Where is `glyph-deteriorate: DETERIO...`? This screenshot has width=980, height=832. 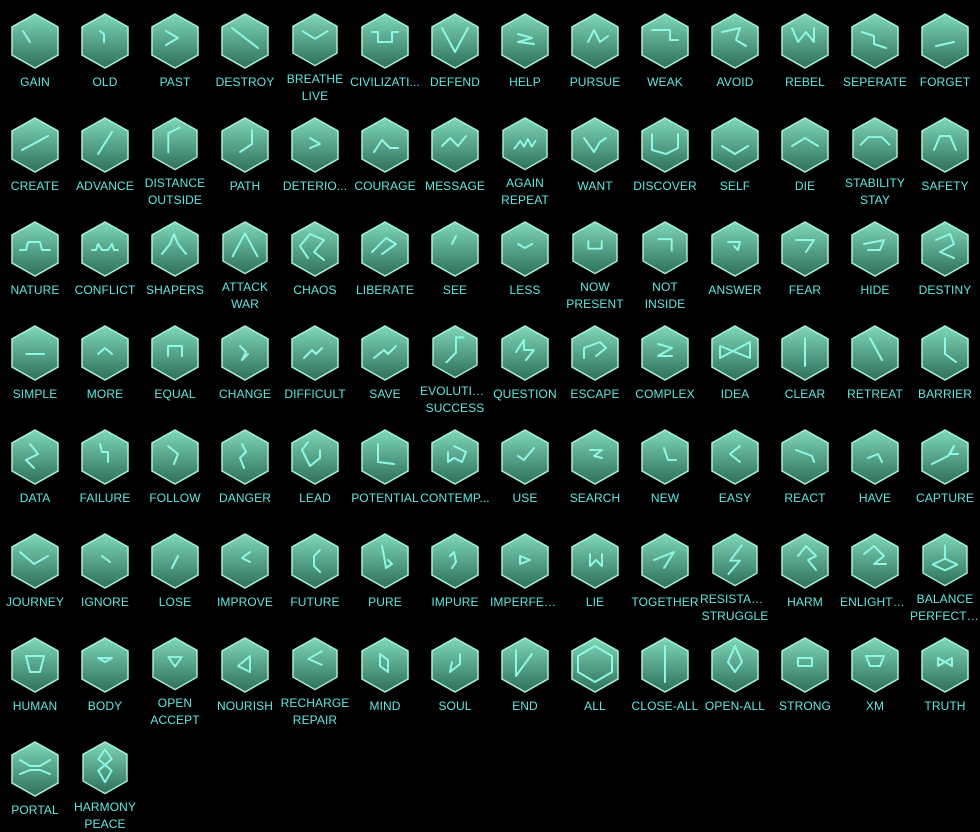 glyph-deteriorate: DETERIO... is located at coordinates (315, 156).